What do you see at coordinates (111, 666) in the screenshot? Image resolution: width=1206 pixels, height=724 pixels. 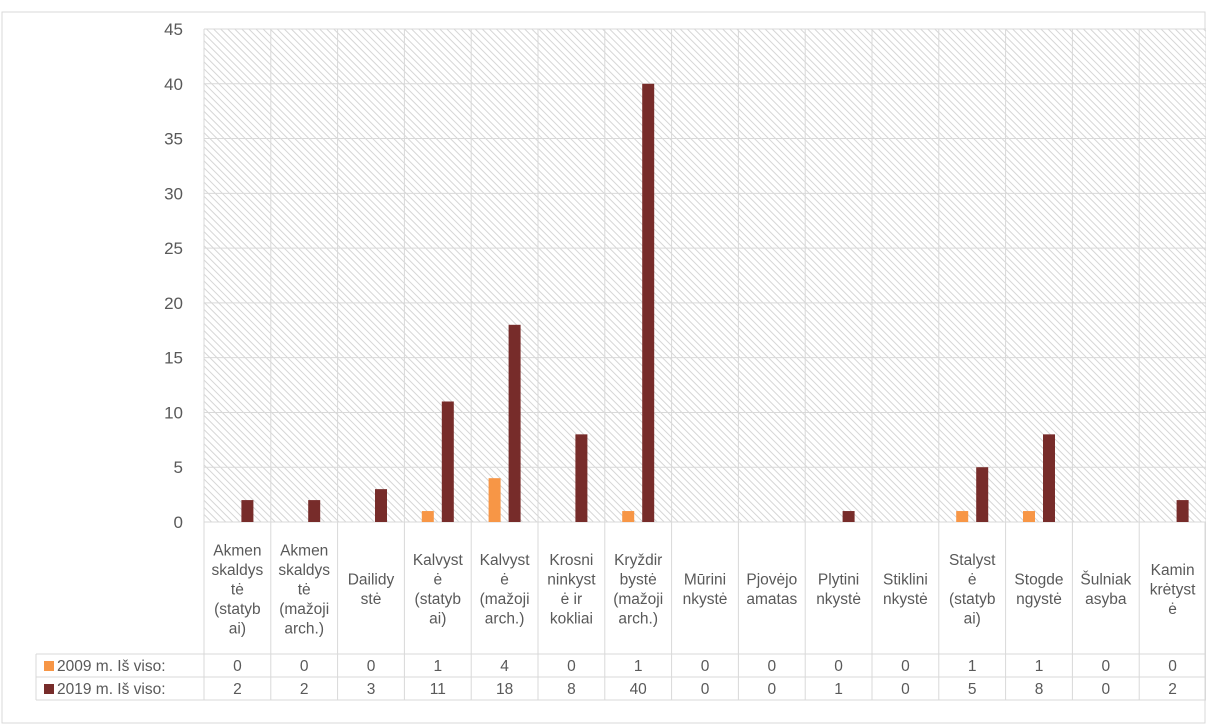 I see `legend-label-2009: 2009 m. Iš viso:` at bounding box center [111, 666].